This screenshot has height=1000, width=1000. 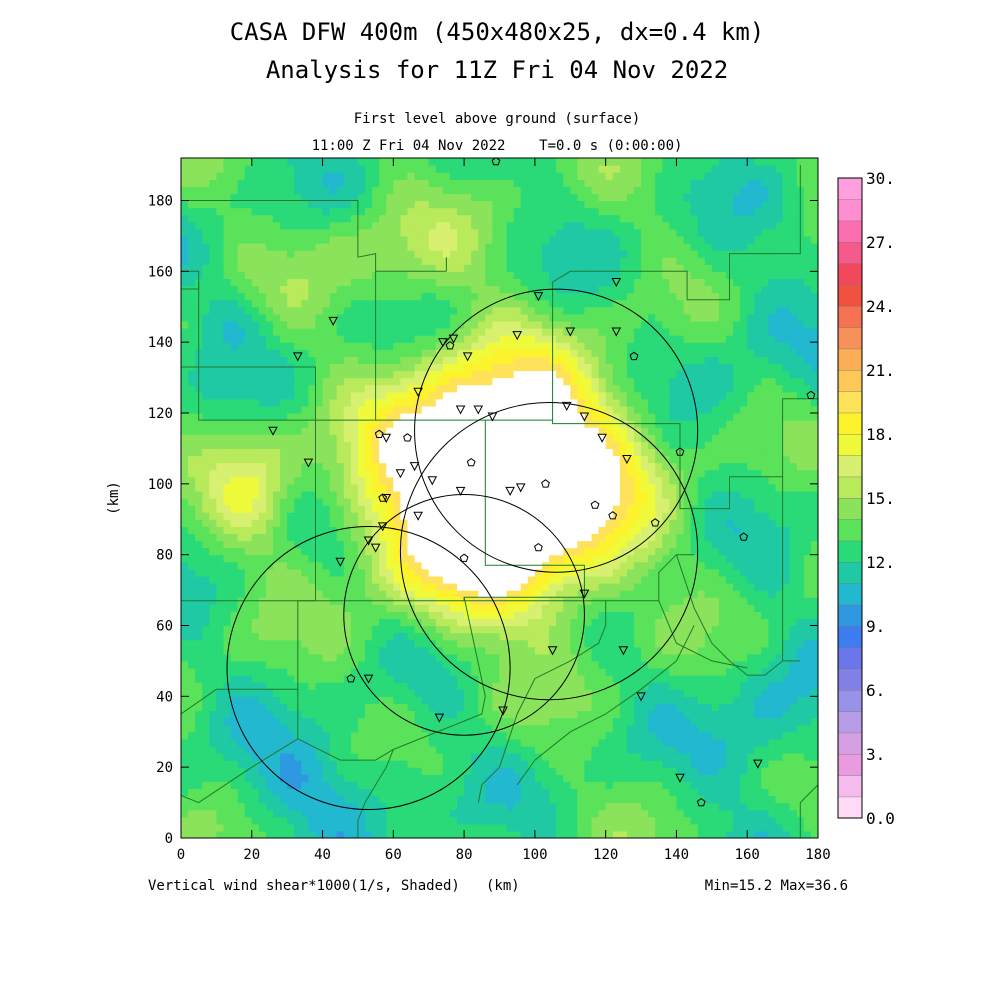 What do you see at coordinates (880, 498) in the screenshot?
I see `colorbar-label: 15.` at bounding box center [880, 498].